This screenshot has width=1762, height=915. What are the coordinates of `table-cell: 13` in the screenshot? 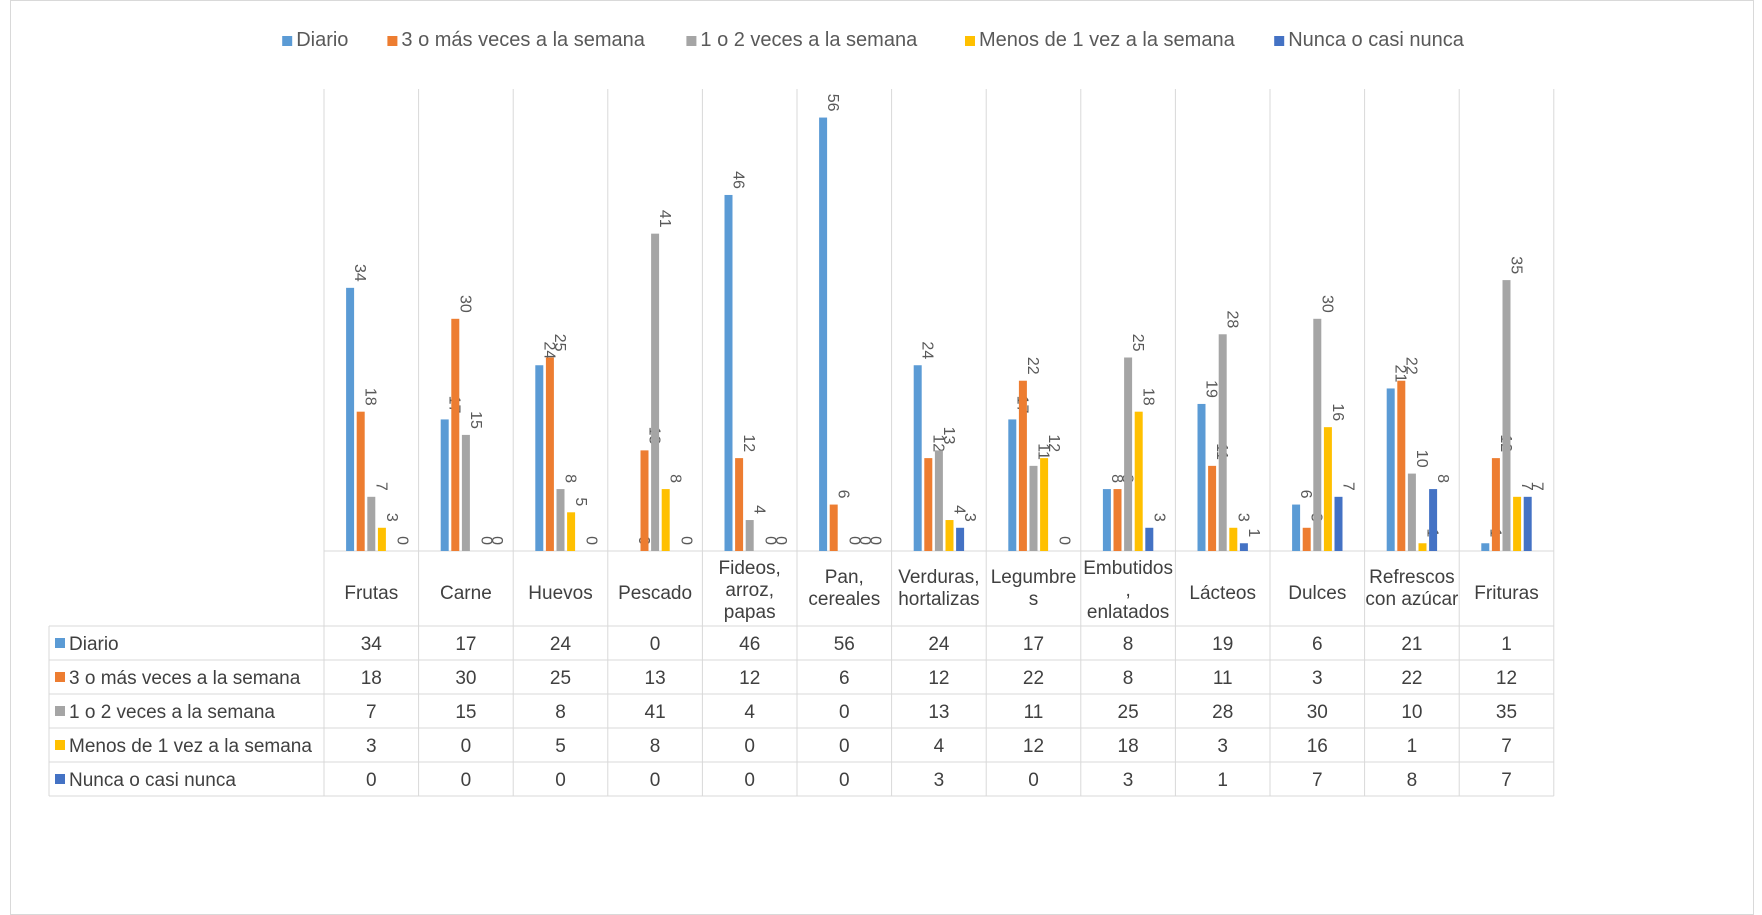 It's located at (938, 712).